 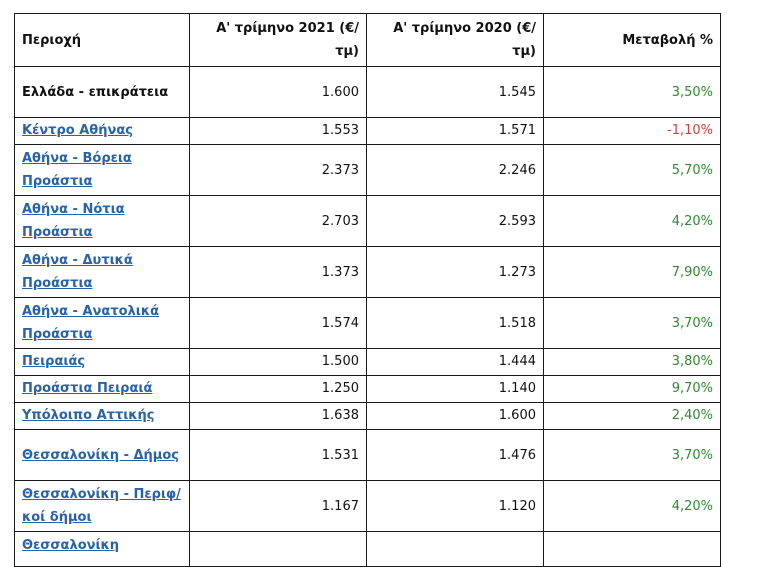 I want to click on row-value-2020: 1.476, so click(x=455, y=455).